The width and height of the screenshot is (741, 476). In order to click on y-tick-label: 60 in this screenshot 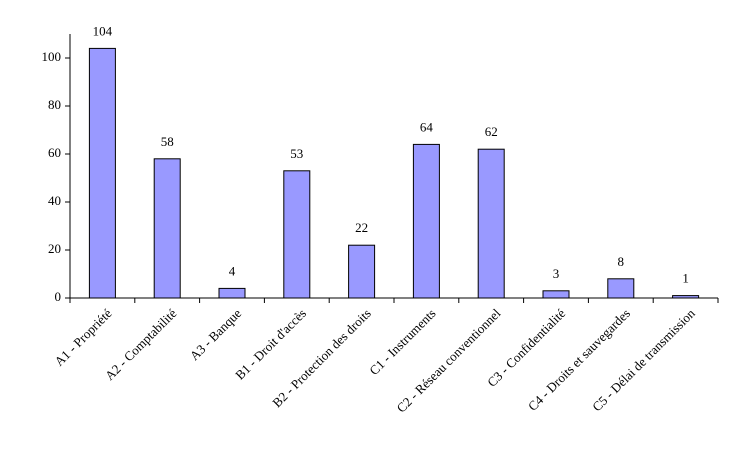, I will do `click(54, 152)`.